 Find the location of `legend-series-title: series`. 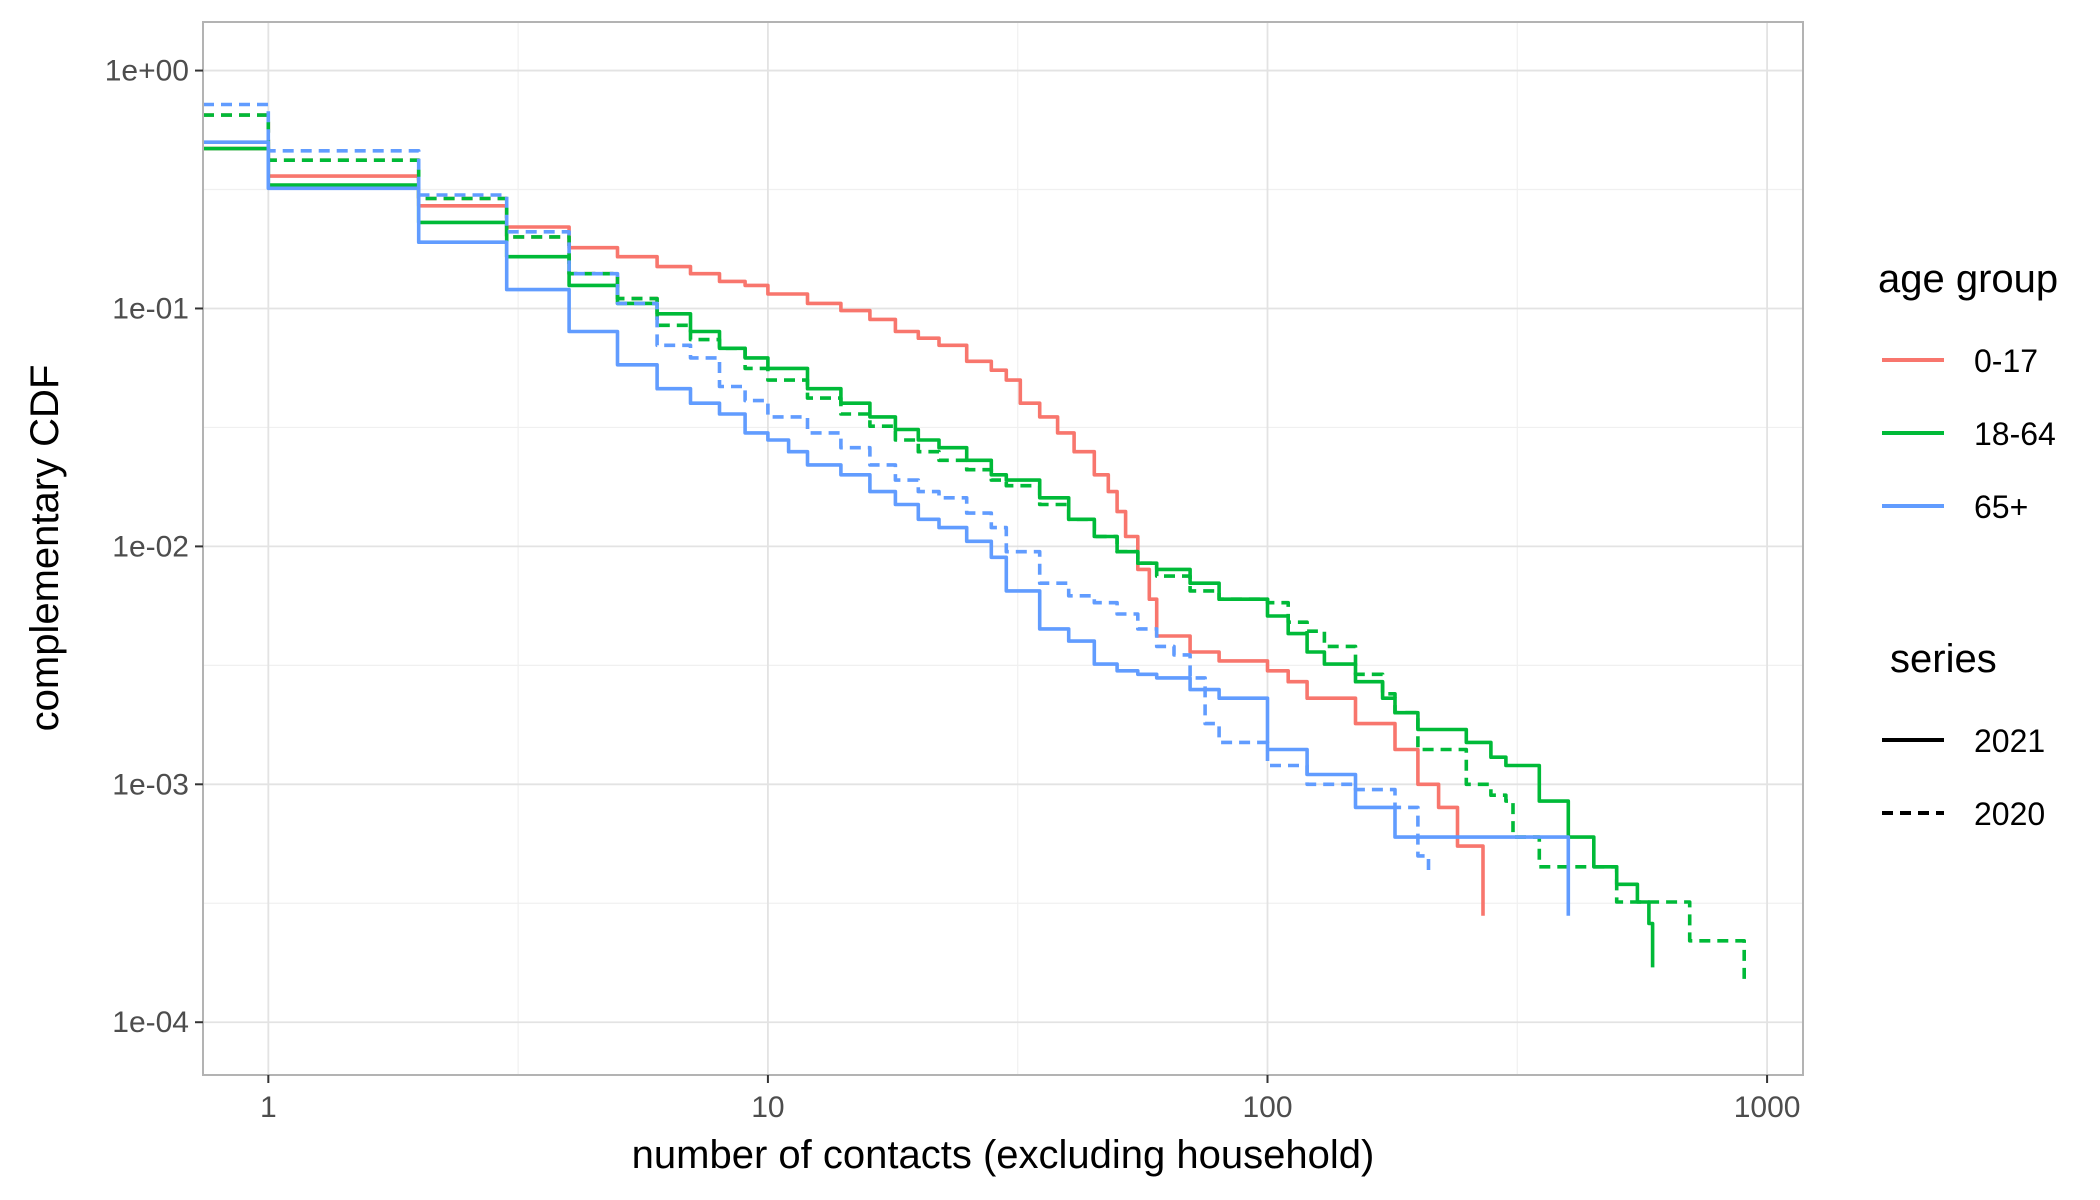

legend-series-title: series is located at coordinates (1943, 659).